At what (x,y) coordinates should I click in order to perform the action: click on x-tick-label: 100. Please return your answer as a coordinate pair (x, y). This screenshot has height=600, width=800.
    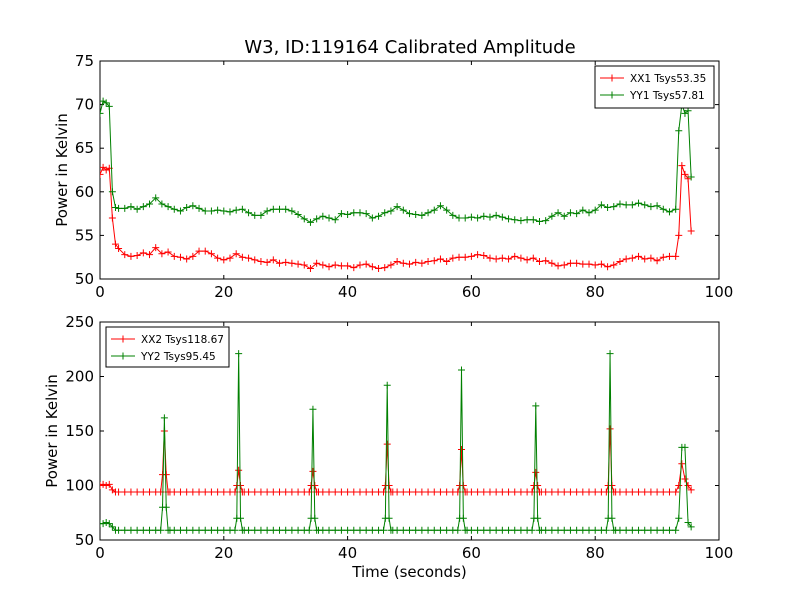
    Looking at the image, I should click on (719, 292).